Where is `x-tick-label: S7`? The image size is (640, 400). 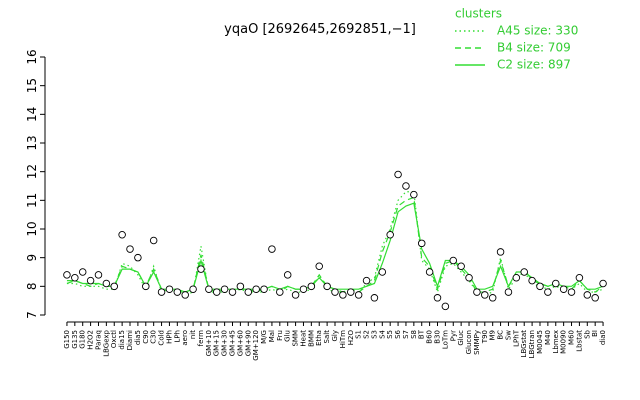
x-tick-label: S7 is located at coordinates (406, 334).